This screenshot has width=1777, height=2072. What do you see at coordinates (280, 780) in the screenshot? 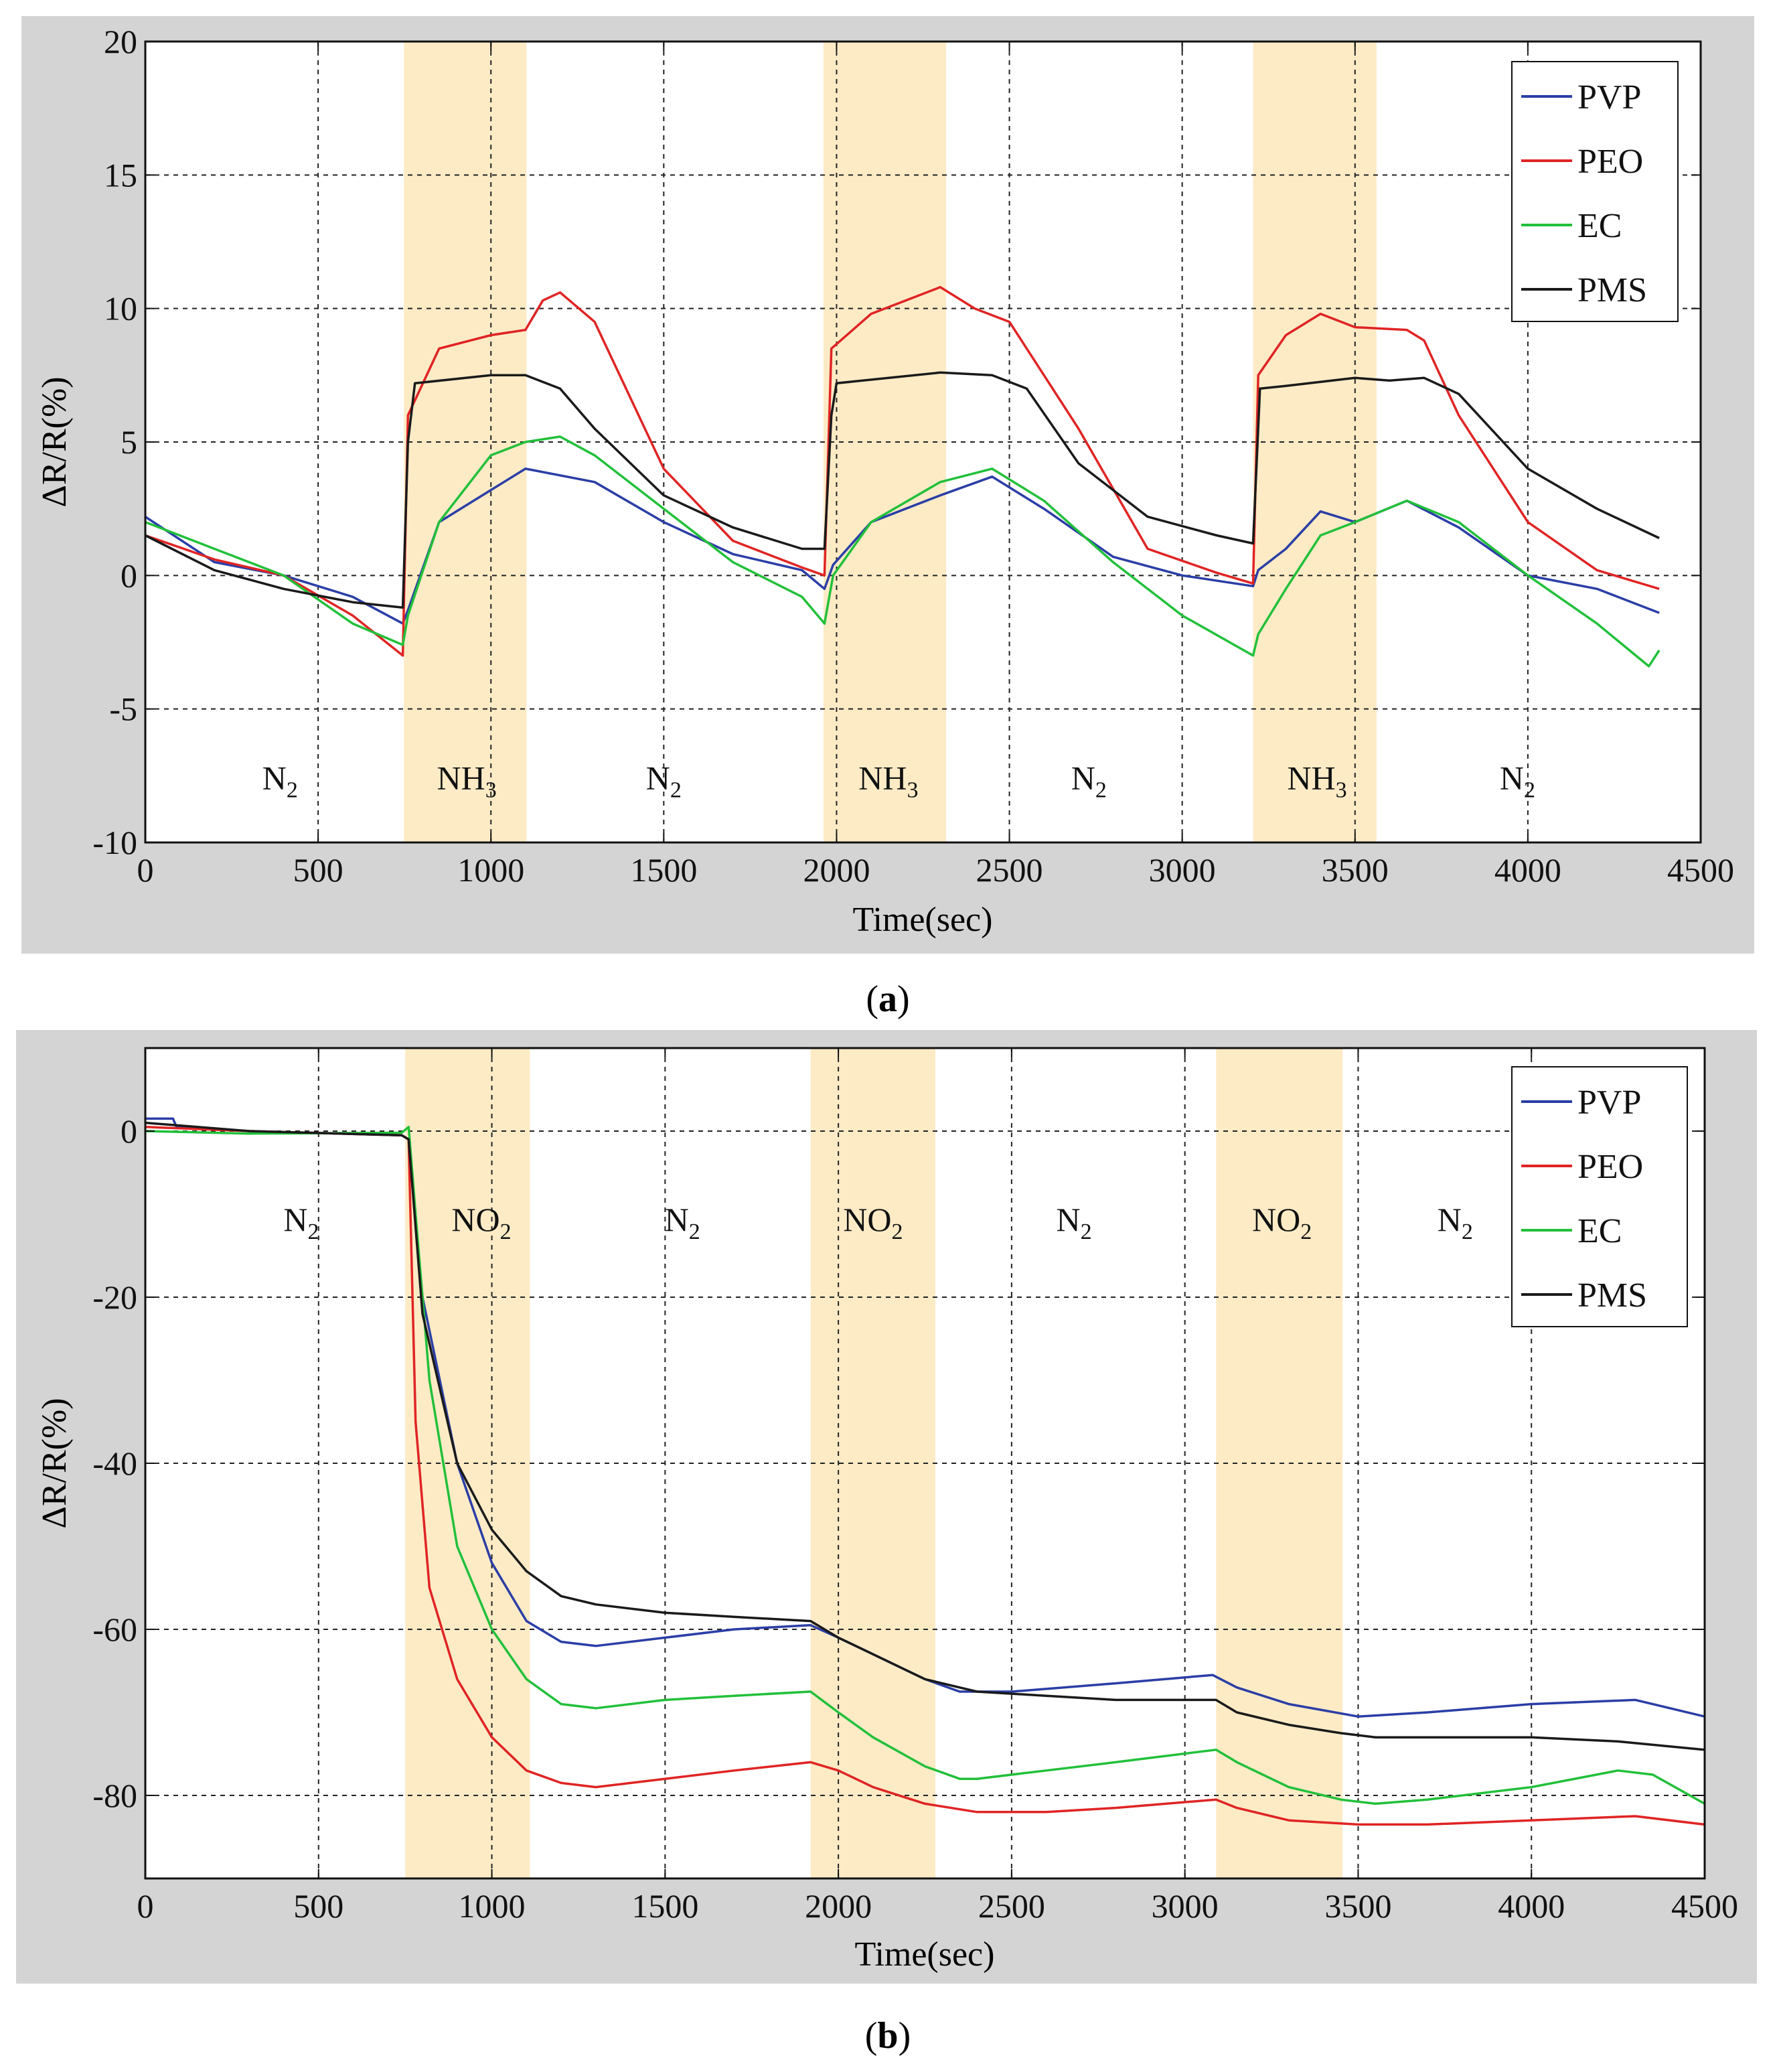
I see `chart-a-region-label-1: N2` at bounding box center [280, 780].